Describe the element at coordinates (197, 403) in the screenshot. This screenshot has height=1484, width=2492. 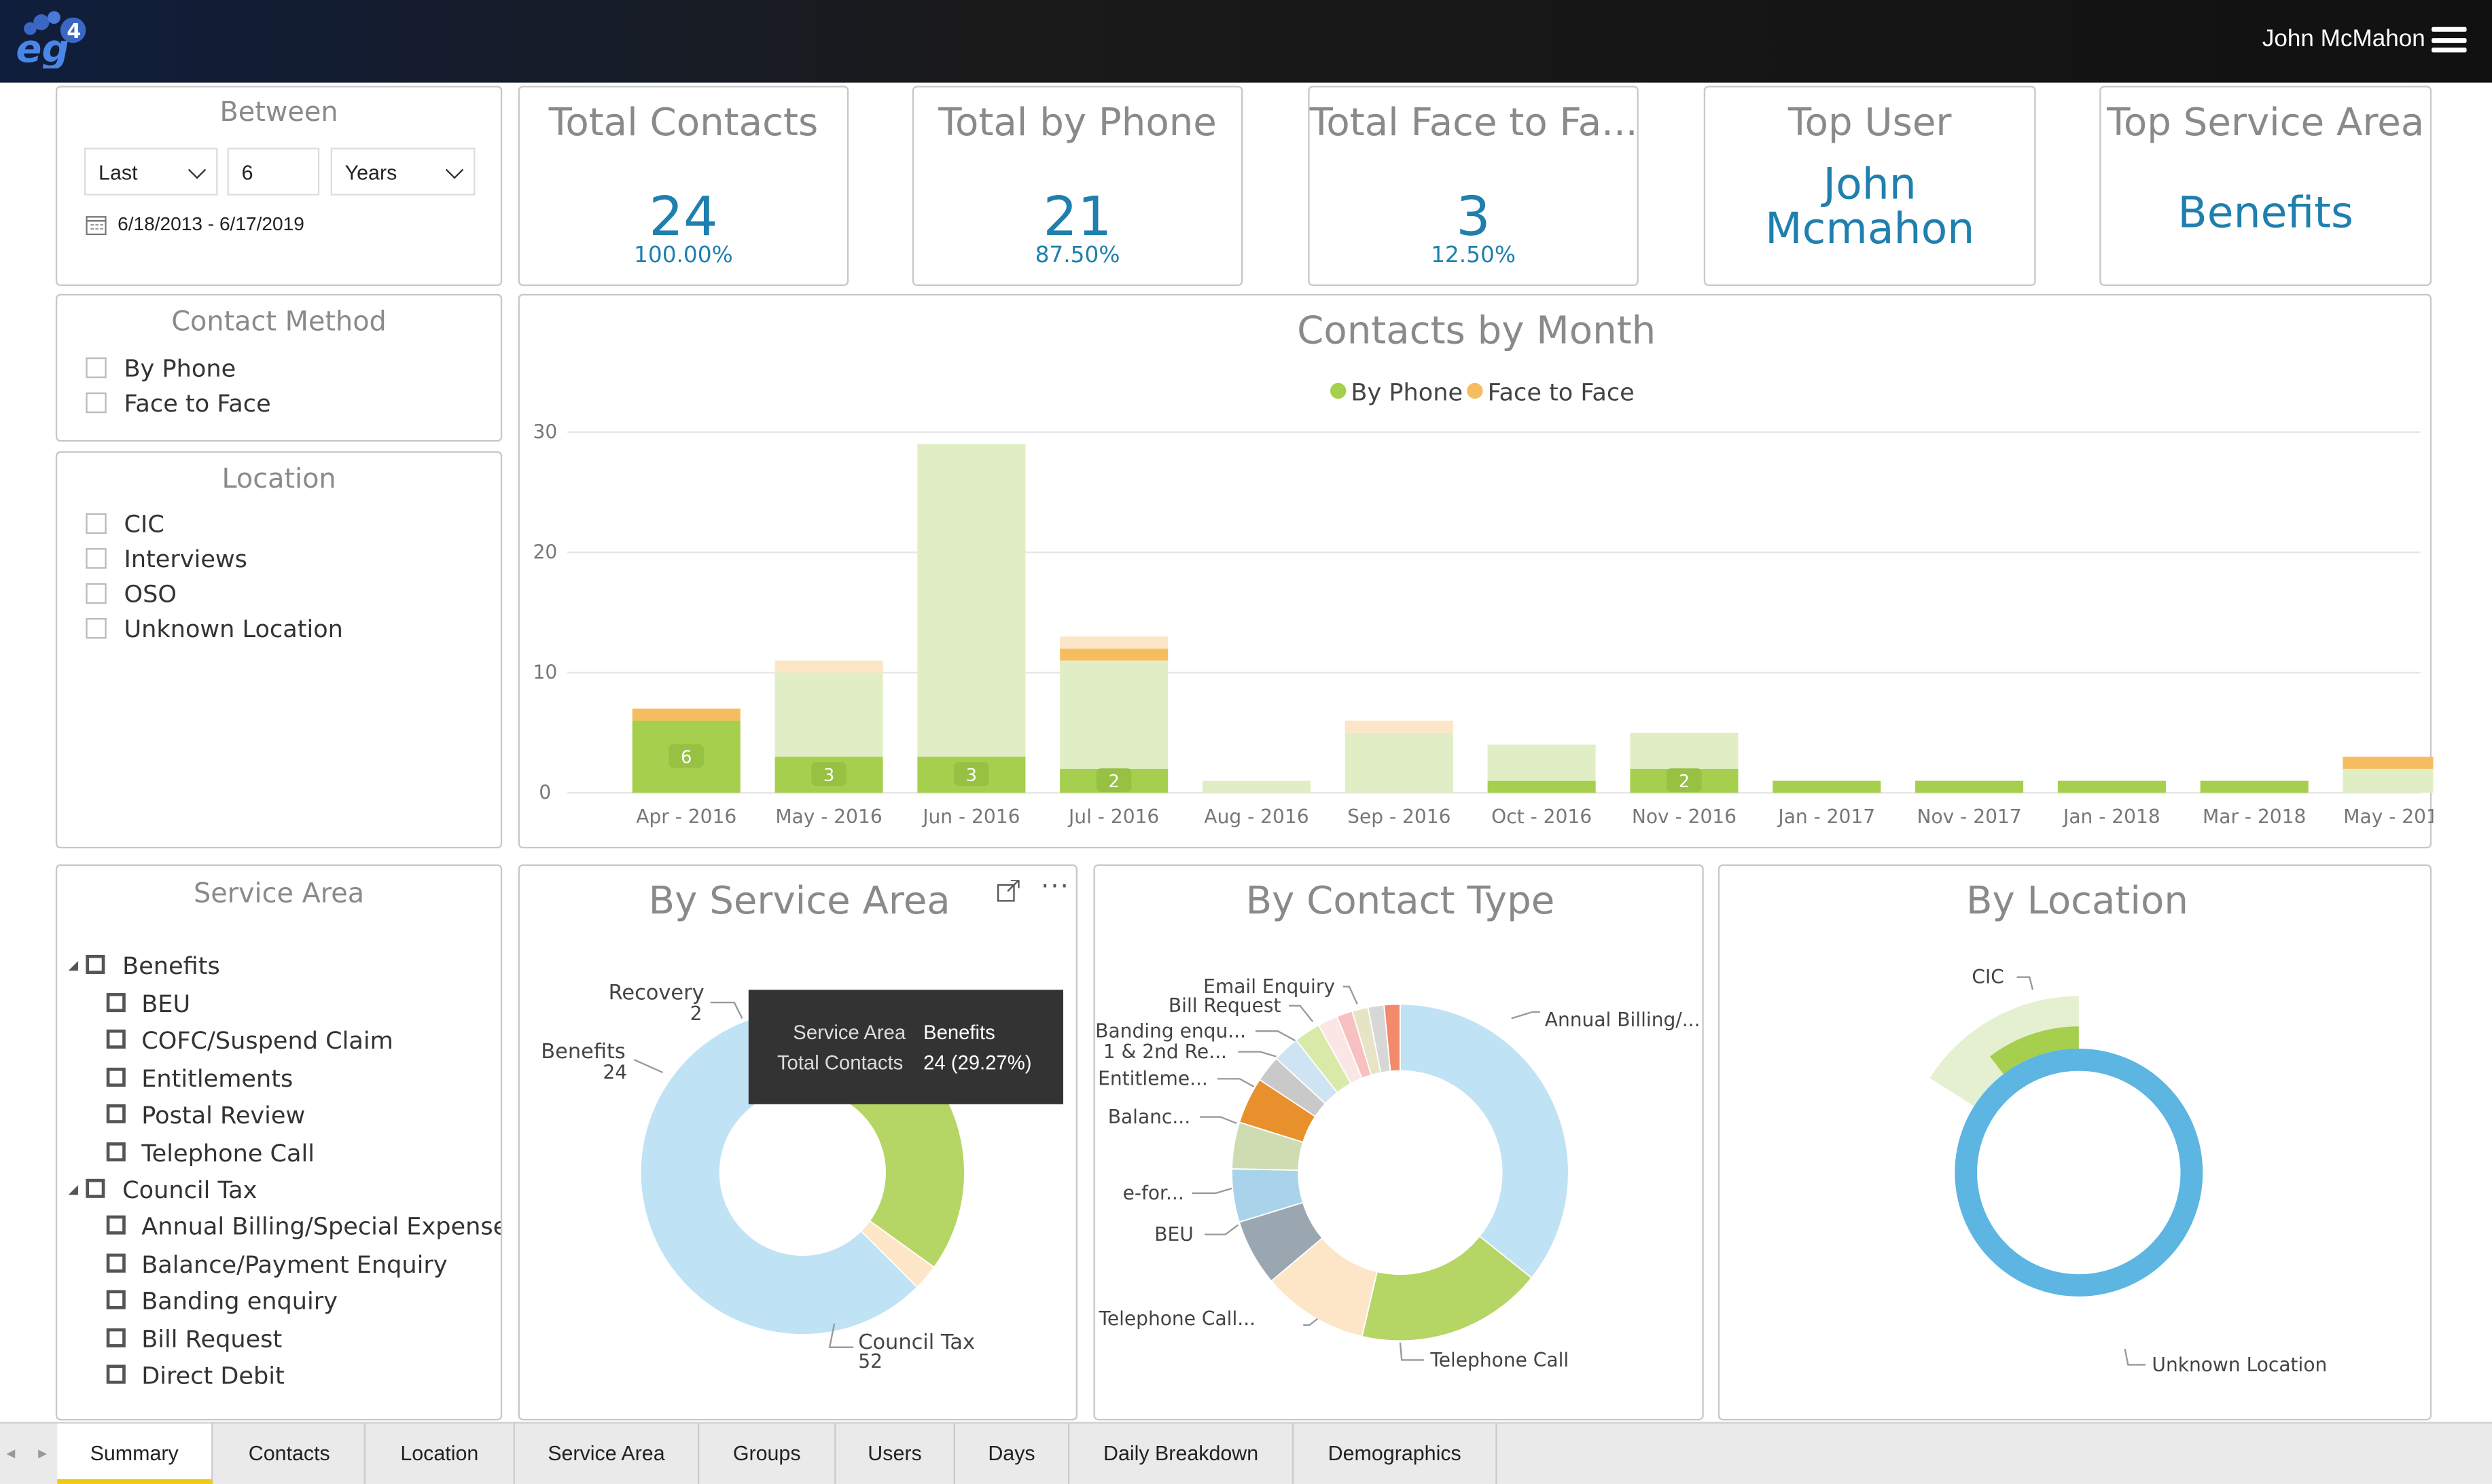
I see `contact-method-option: Face to Face` at that location.